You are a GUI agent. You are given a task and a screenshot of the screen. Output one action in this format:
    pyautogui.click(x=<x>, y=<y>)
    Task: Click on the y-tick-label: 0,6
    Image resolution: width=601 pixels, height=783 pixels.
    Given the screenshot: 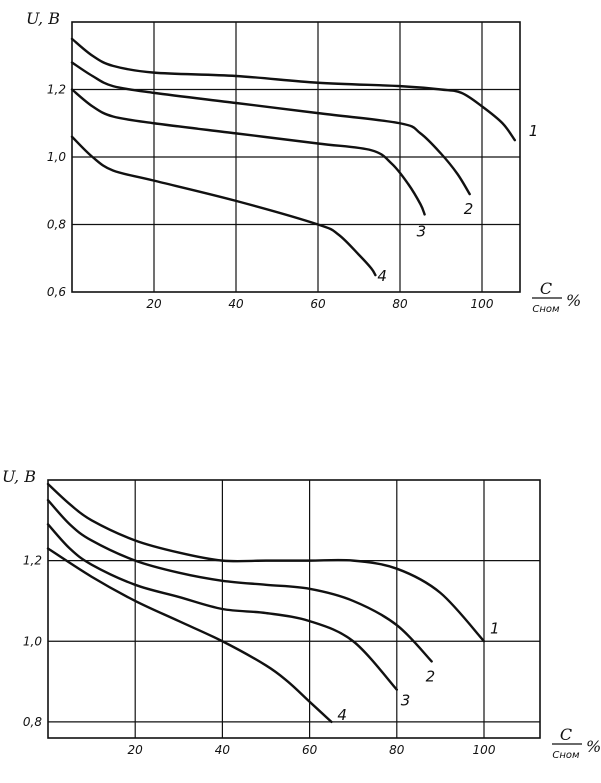 What is the action you would take?
    pyautogui.click(x=56, y=292)
    